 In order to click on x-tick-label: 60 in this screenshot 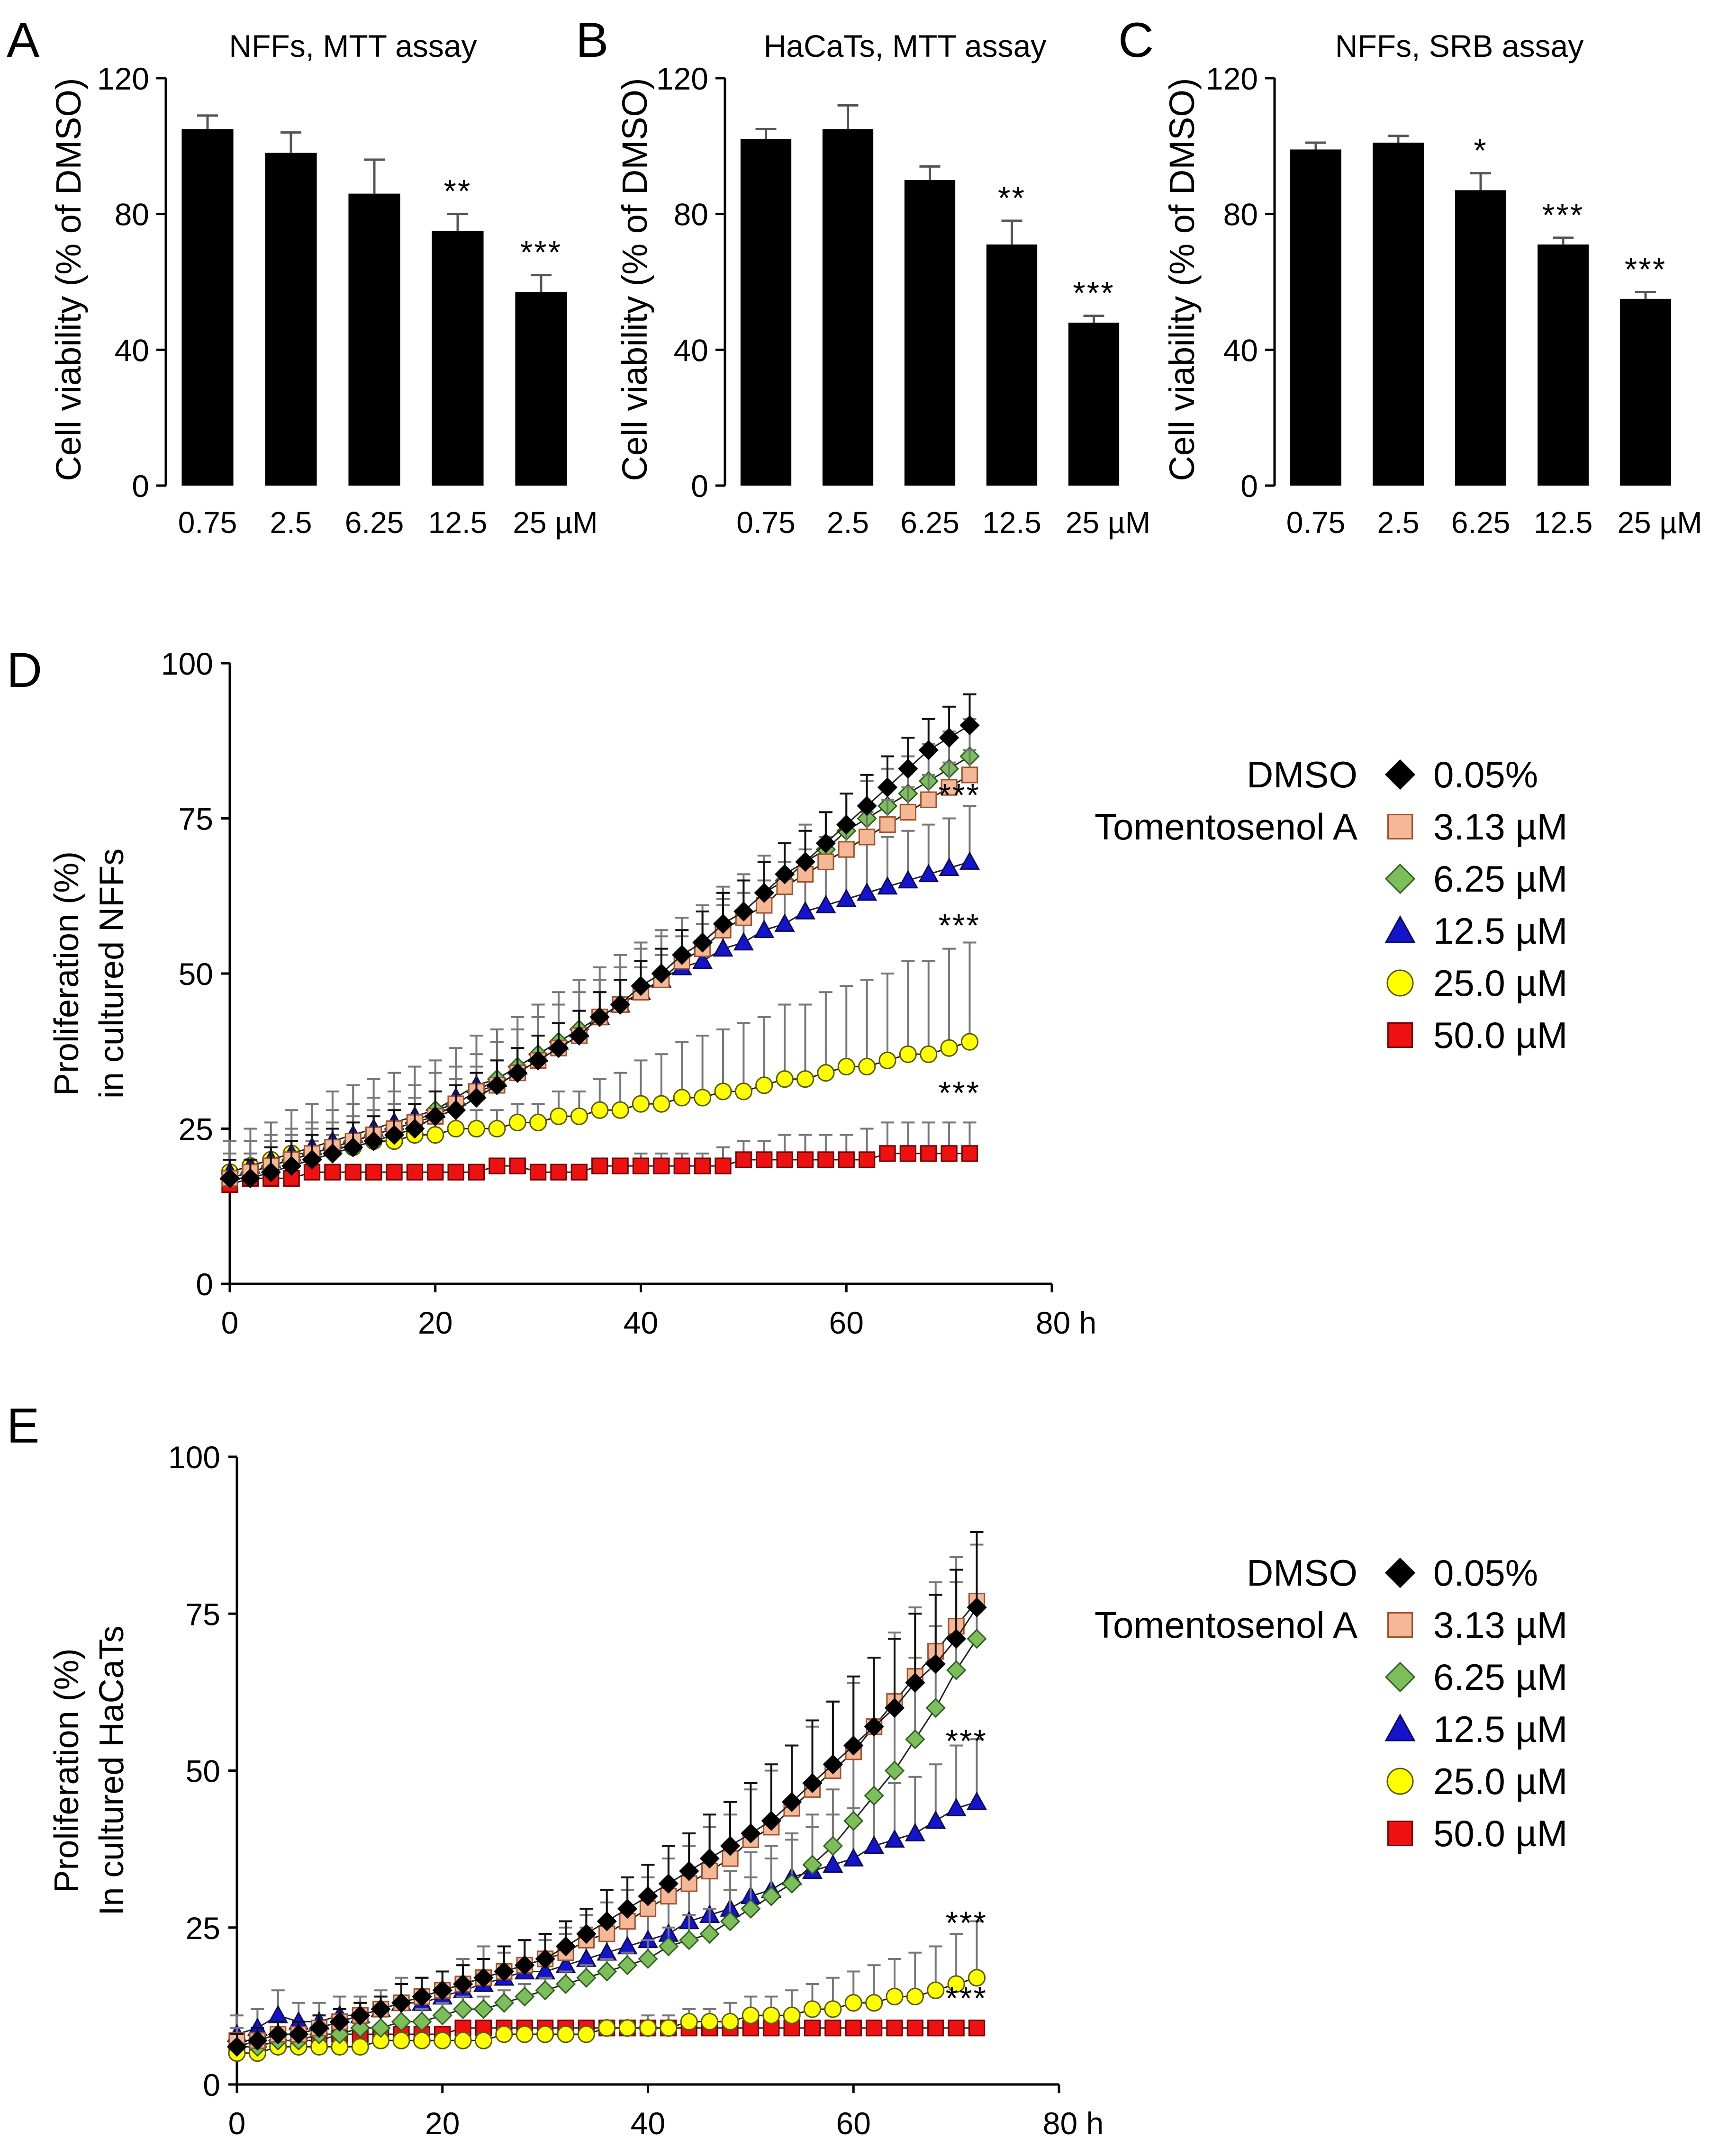, I will do `click(854, 2123)`.